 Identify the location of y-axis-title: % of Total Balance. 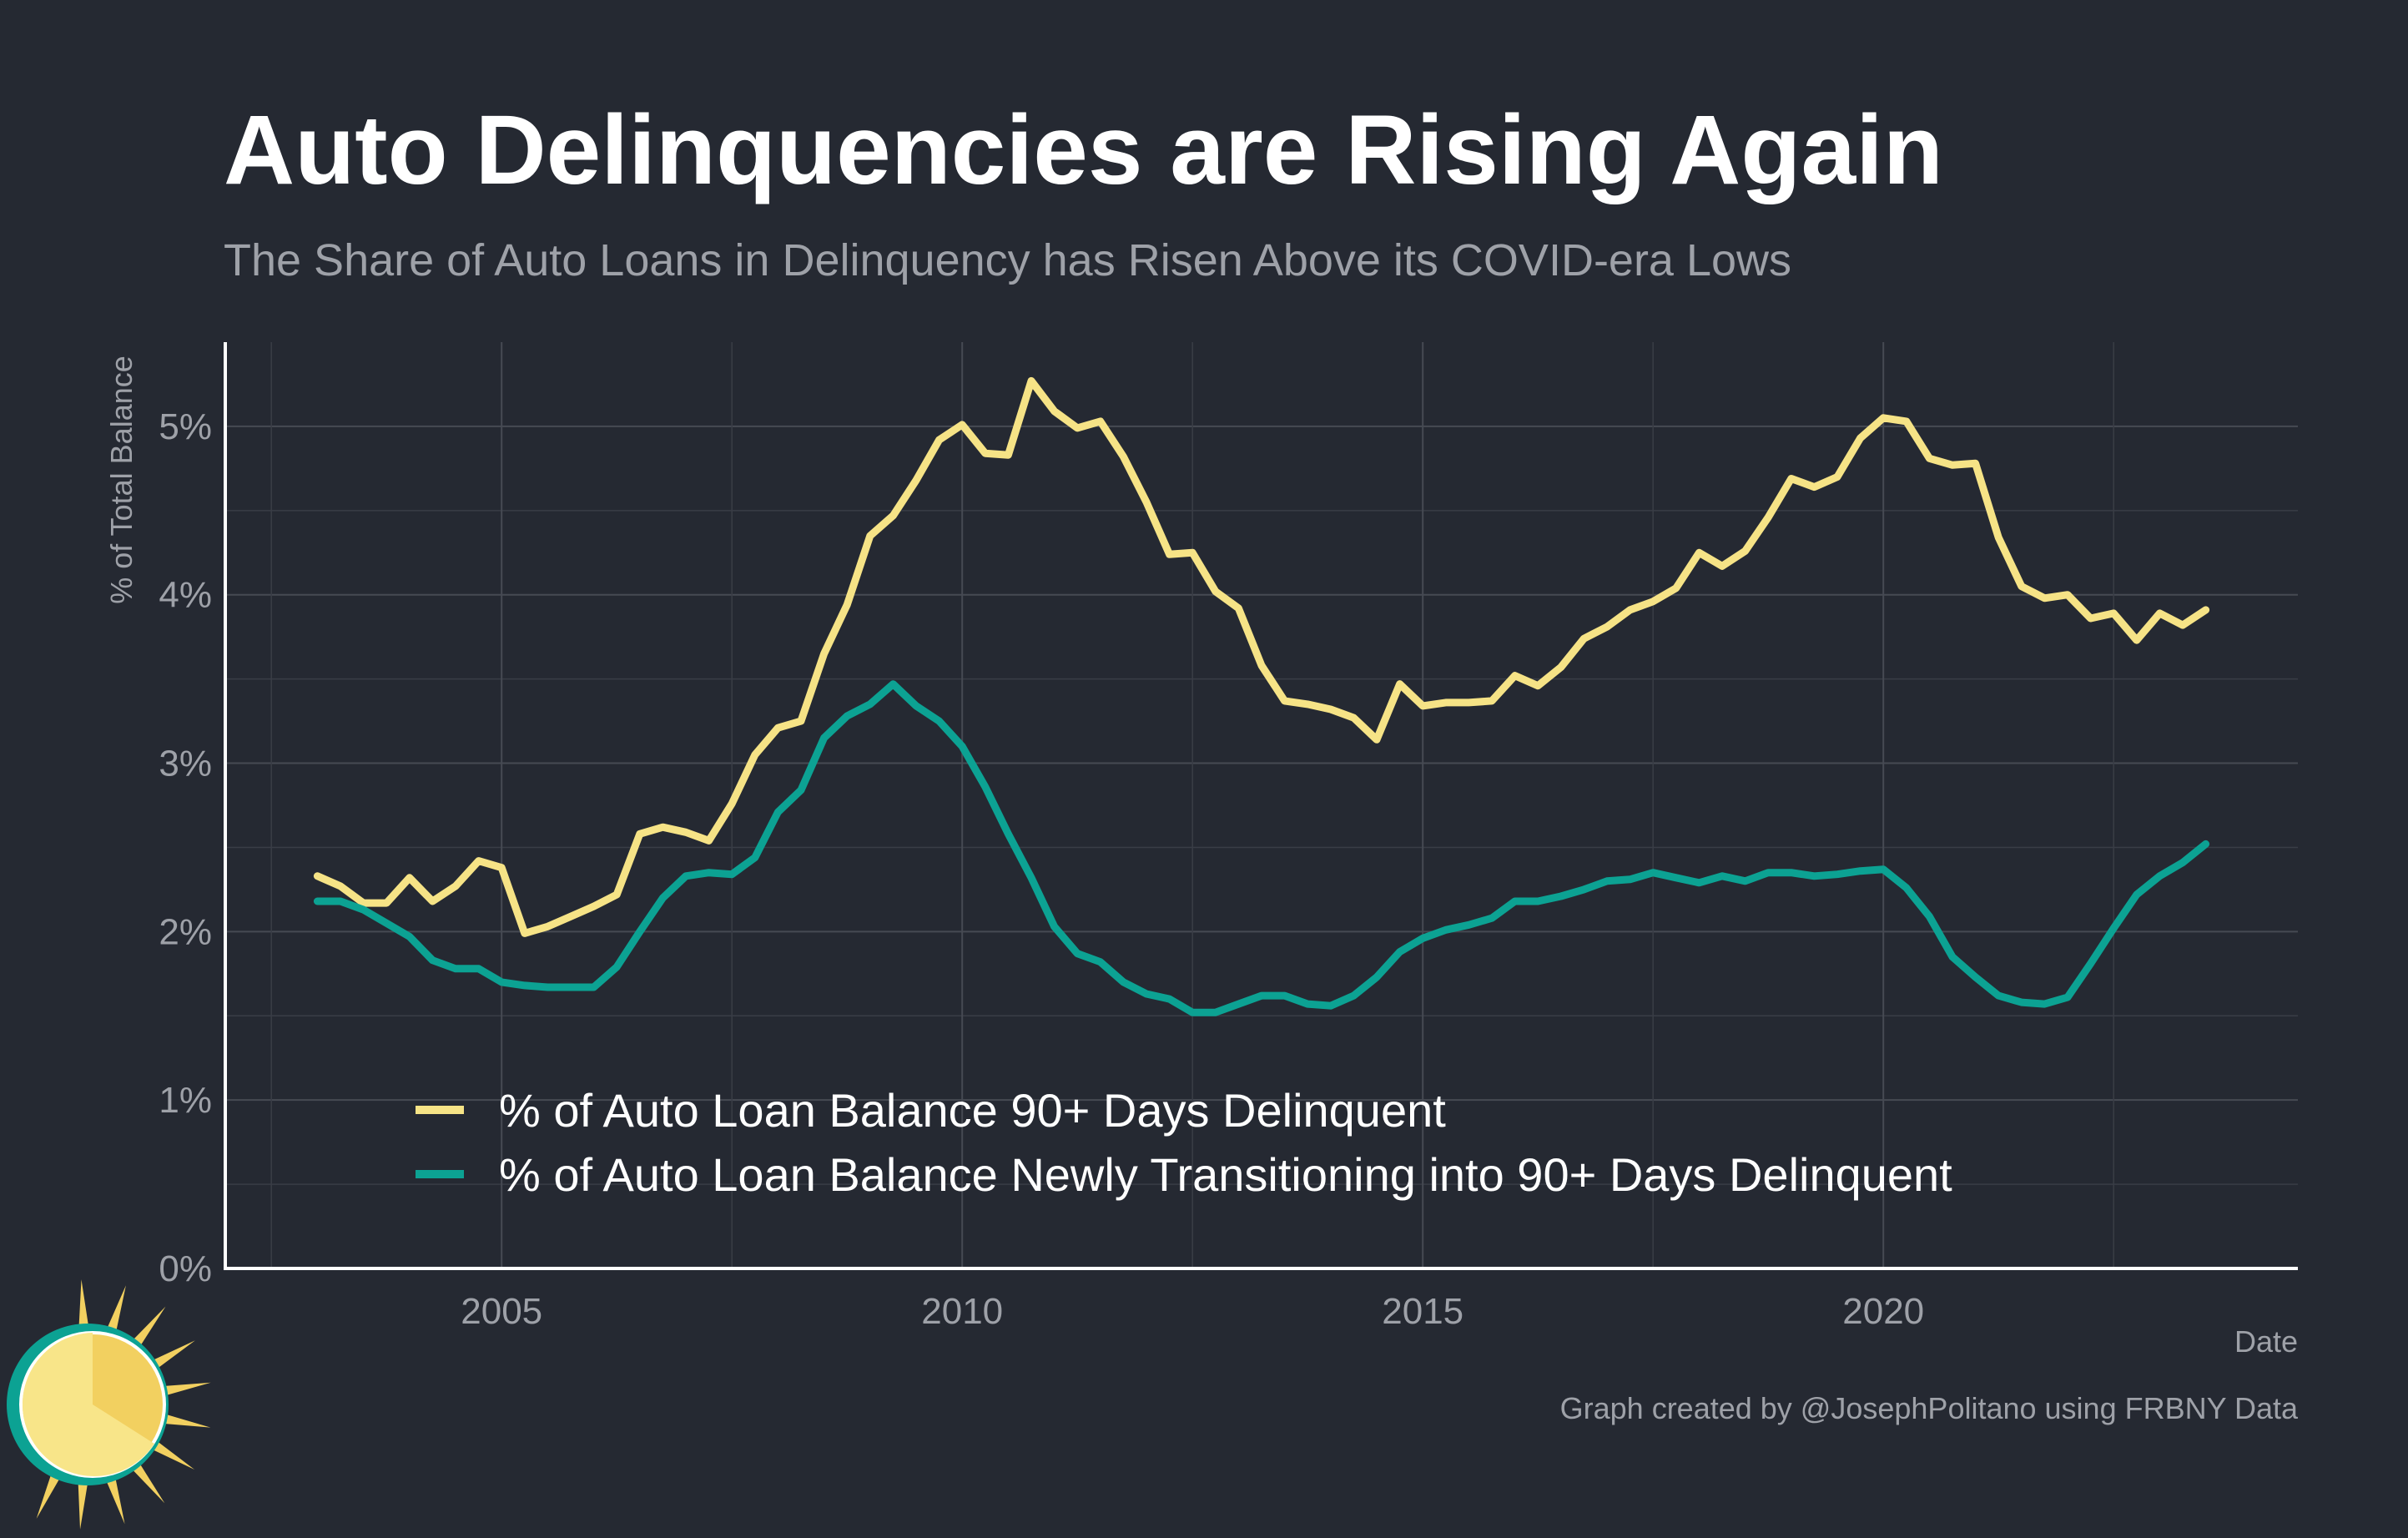
(121, 480).